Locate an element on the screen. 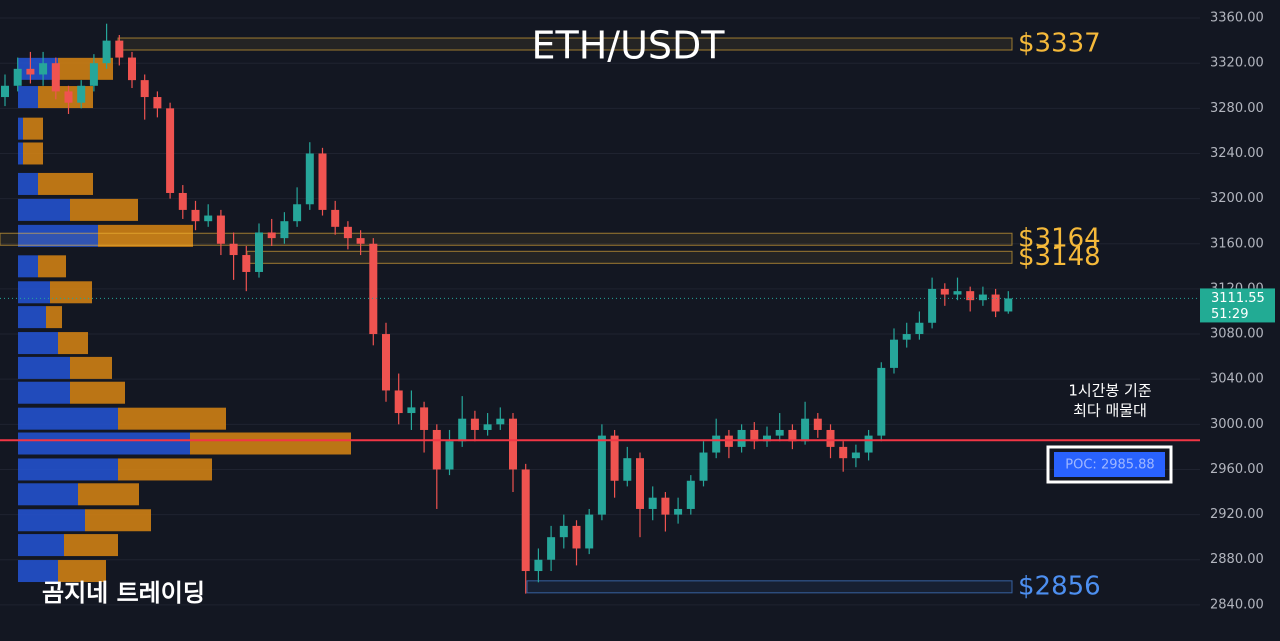  level-label: $2856 is located at coordinates (1059, 586).